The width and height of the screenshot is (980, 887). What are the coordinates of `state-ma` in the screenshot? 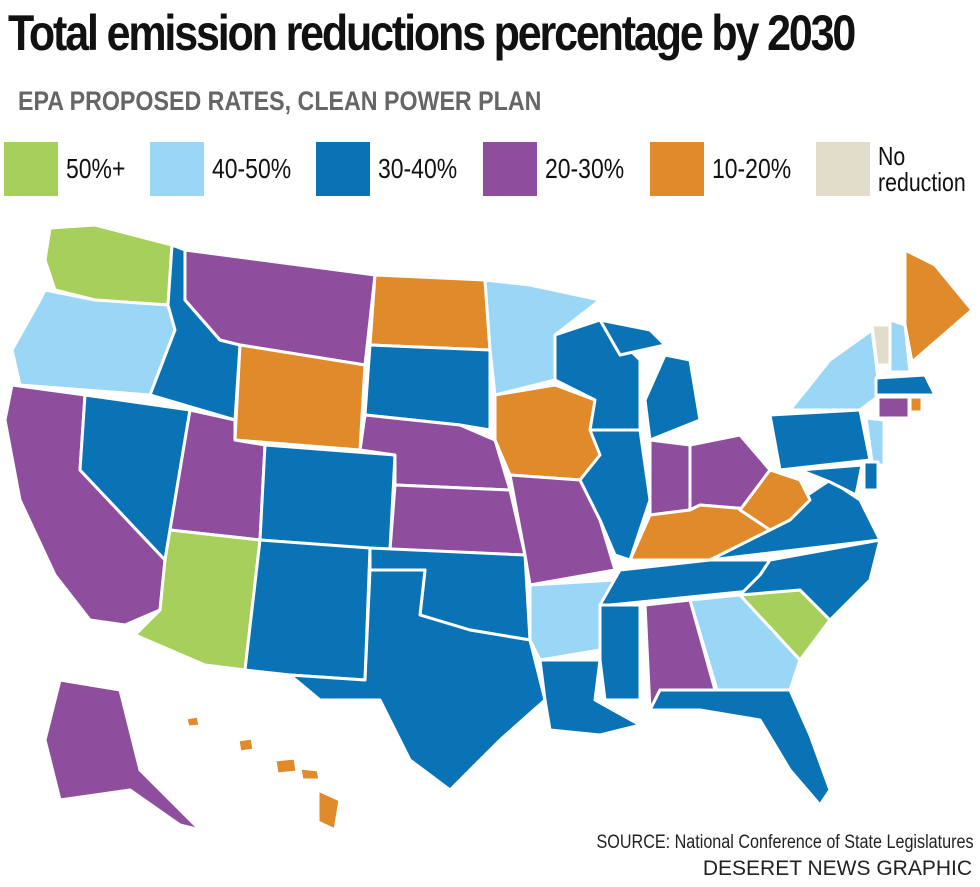 It's located at (905, 385).